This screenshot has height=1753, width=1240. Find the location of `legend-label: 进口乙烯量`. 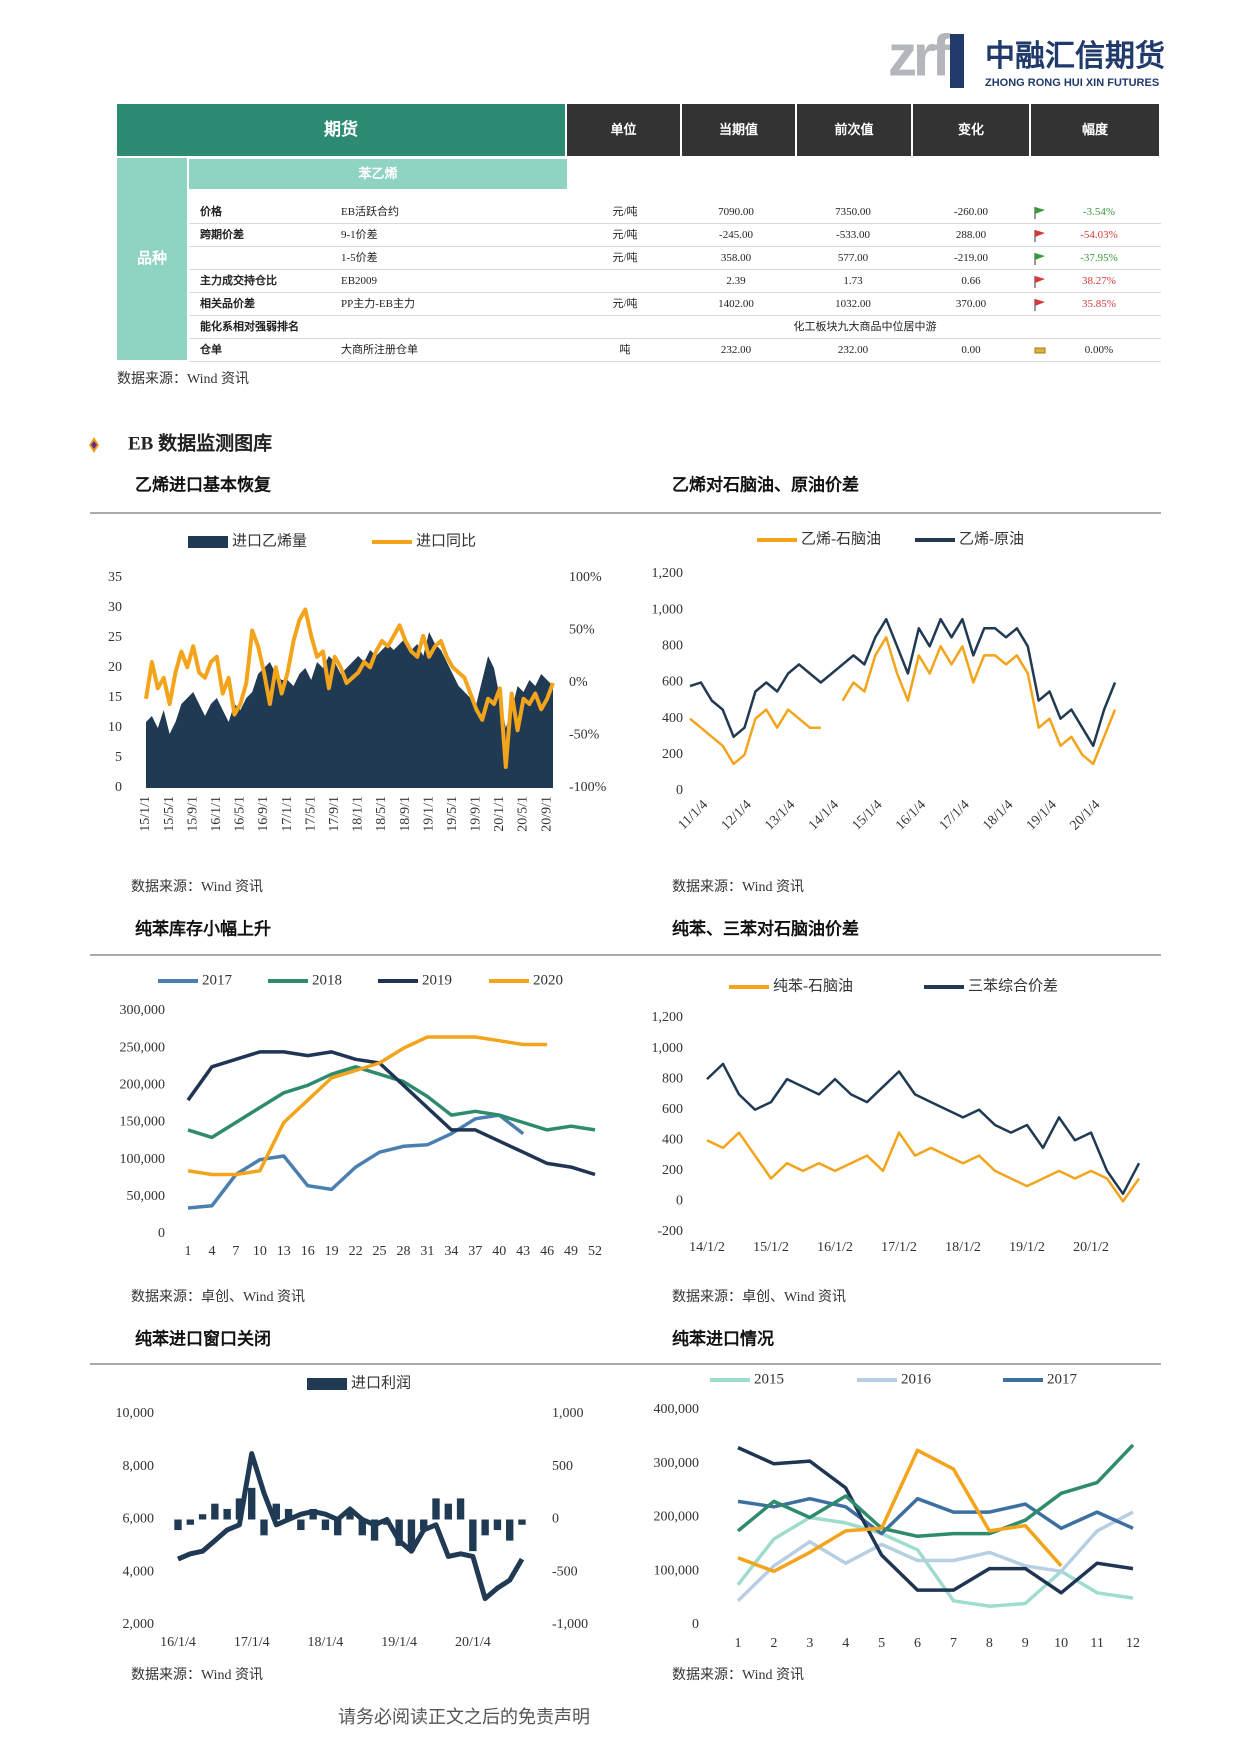

legend-label: 进口乙烯量 is located at coordinates (269, 540).